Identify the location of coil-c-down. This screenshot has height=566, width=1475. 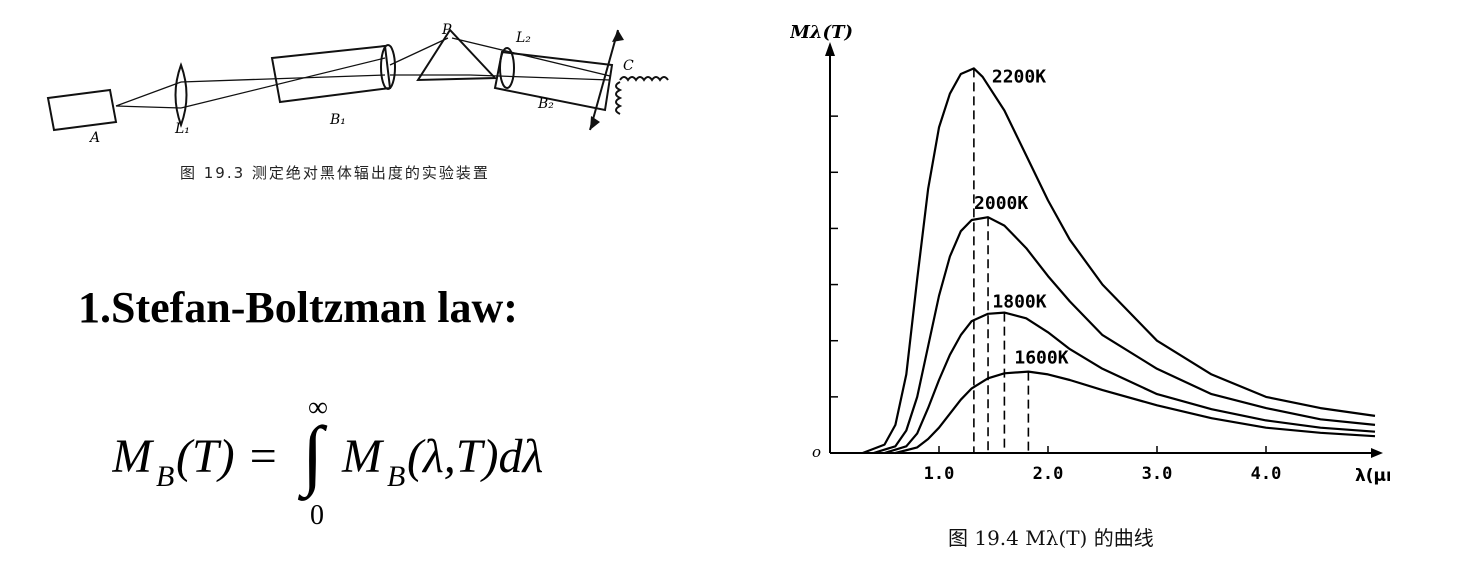
(619, 98).